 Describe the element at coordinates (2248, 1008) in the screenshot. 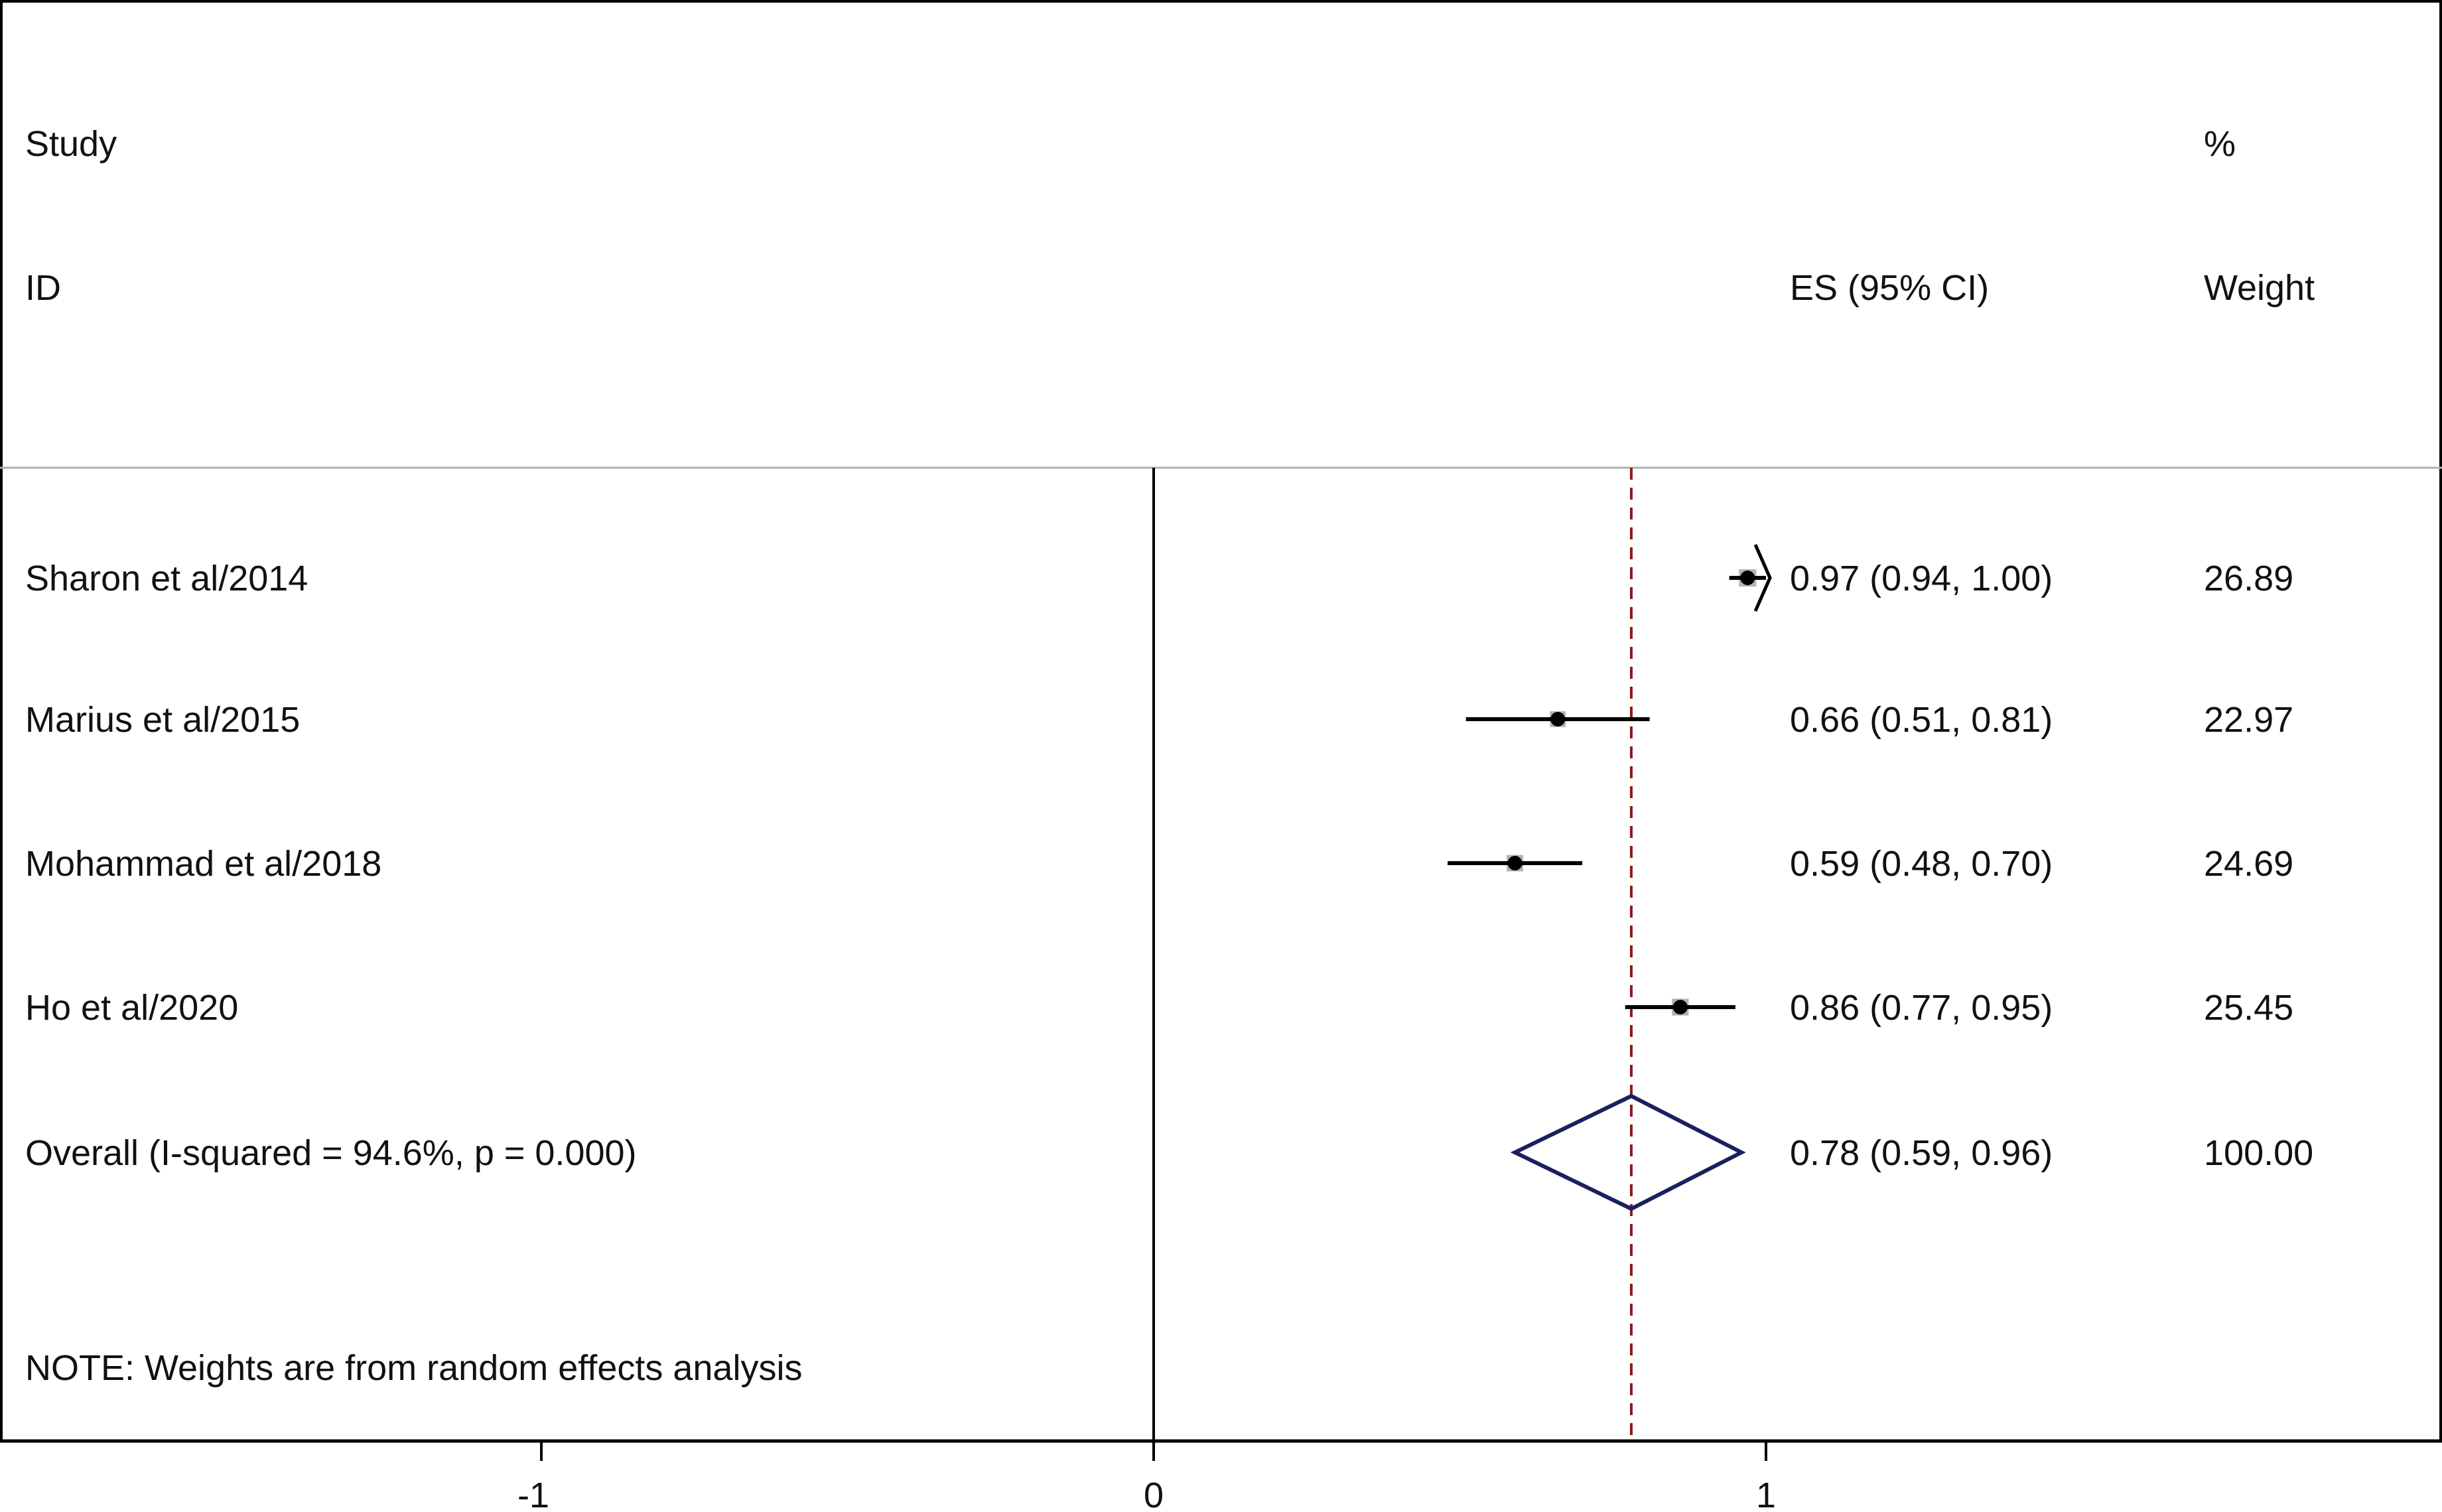

I see `study-weight-text: 25.45` at that location.